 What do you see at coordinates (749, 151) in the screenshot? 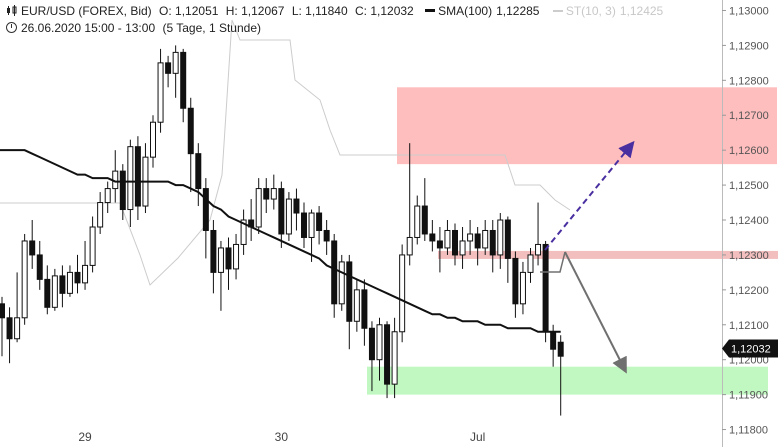
I see `y-tick-label: 1,12600` at bounding box center [749, 151].